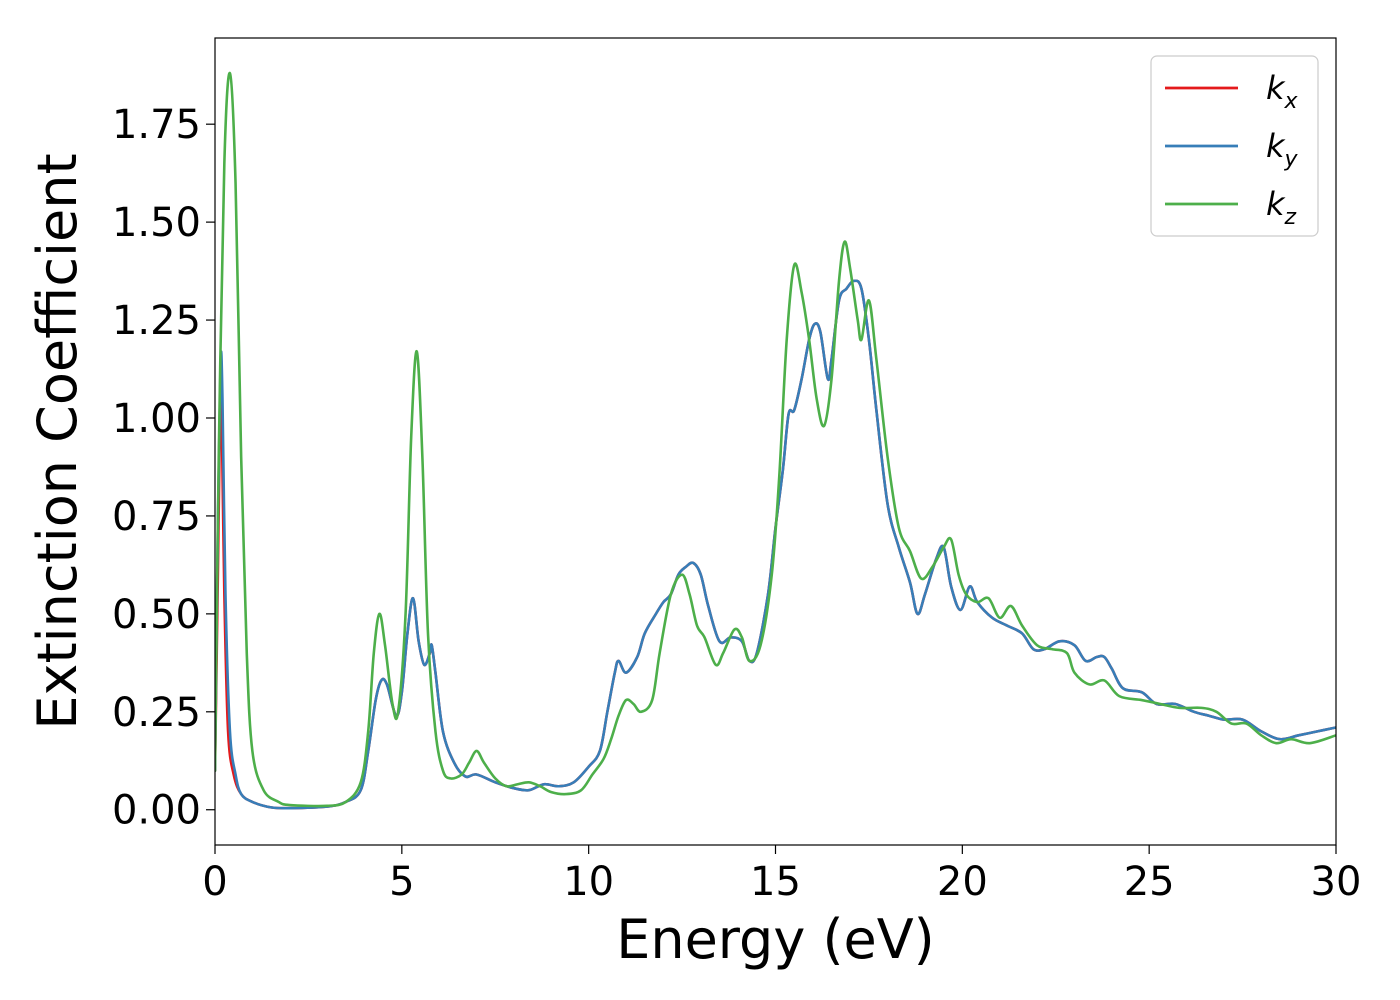  I want to click on x-tick-label: 15, so click(775, 882).